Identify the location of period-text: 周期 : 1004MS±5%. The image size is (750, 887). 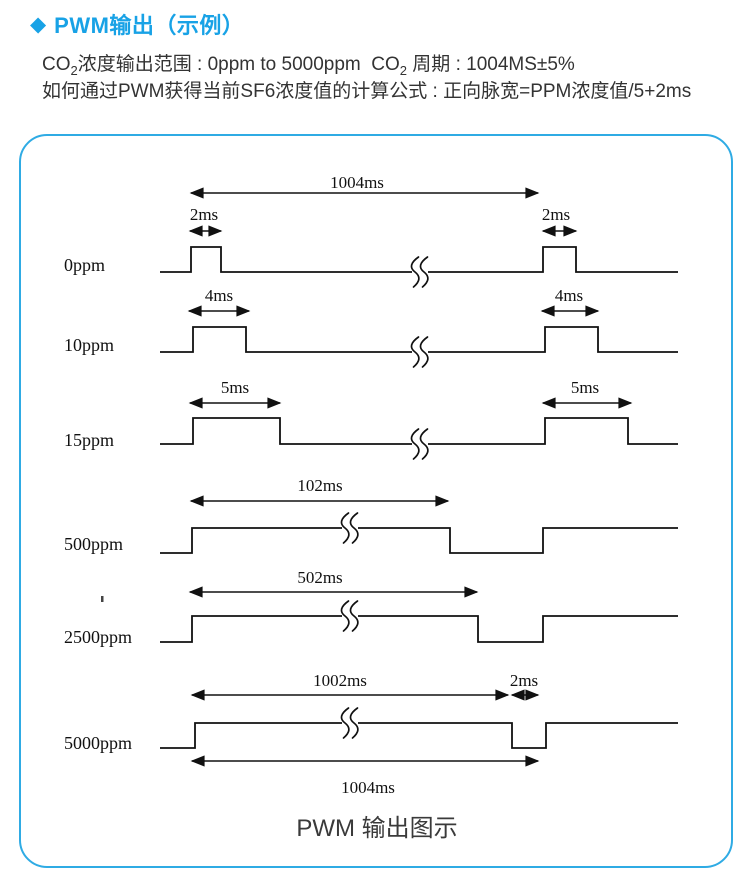
(491, 64).